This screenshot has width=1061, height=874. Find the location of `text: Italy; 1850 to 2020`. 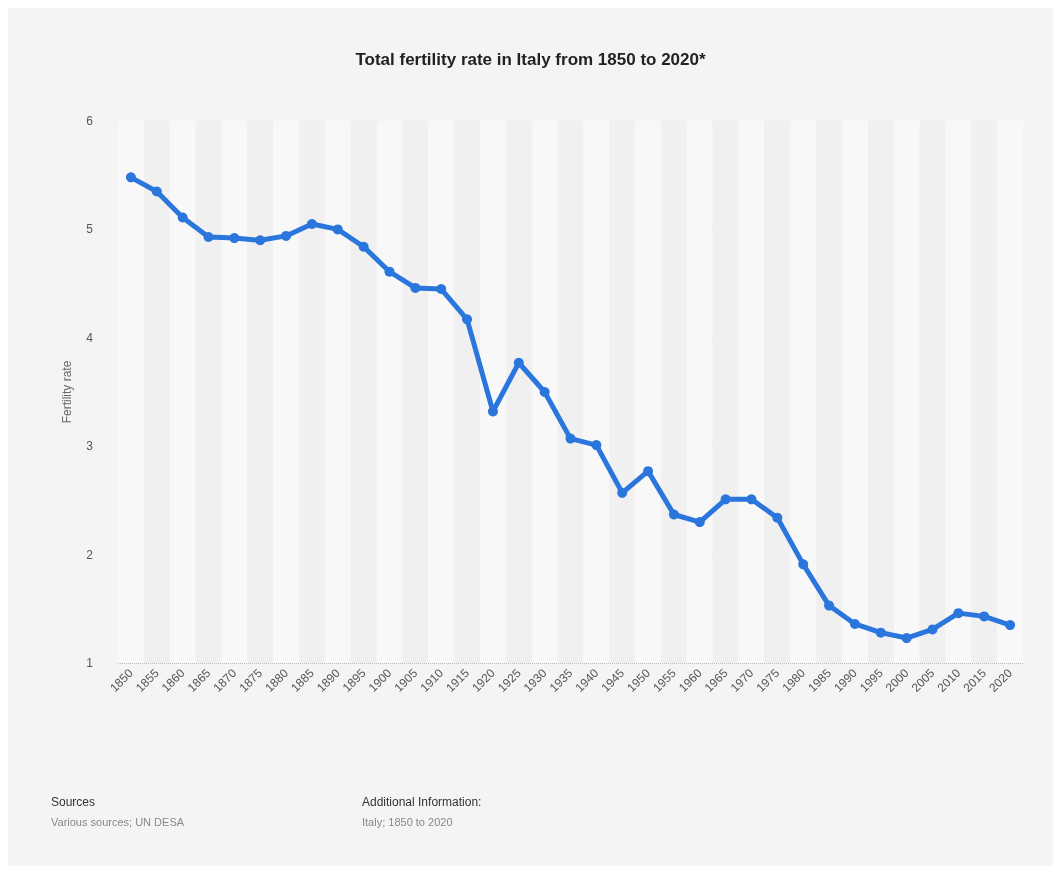

text: Italy; 1850 to 2020 is located at coordinates (407, 821).